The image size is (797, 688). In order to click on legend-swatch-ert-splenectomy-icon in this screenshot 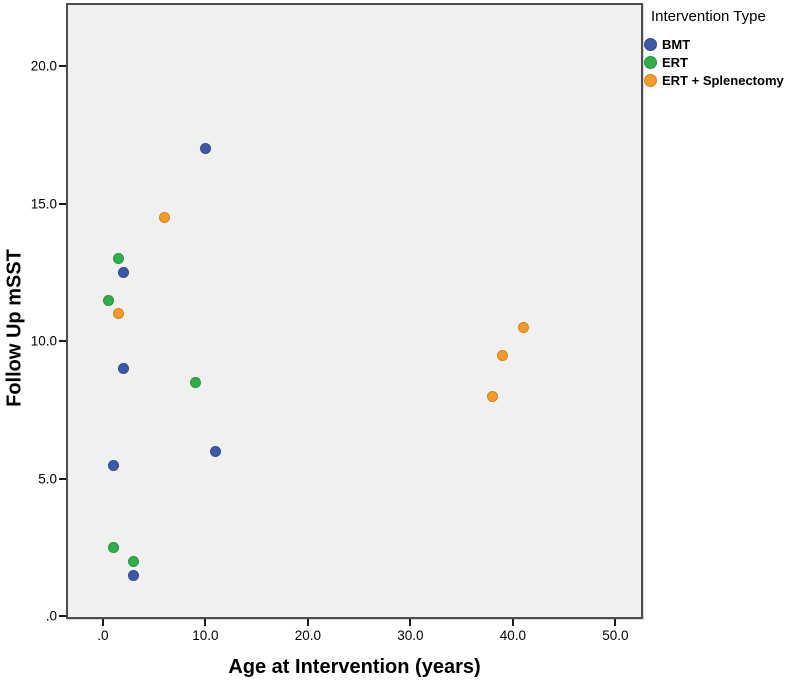, I will do `click(650, 80)`.